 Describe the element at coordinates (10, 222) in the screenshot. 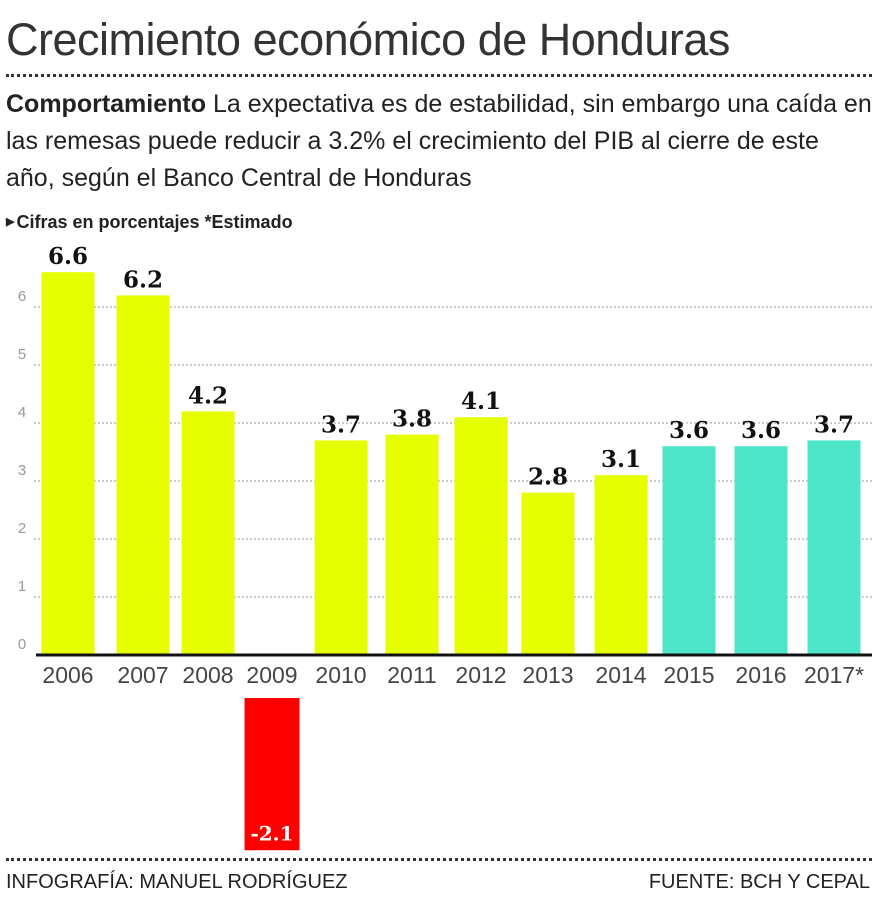

I see `triangle-icon: ▶` at that location.